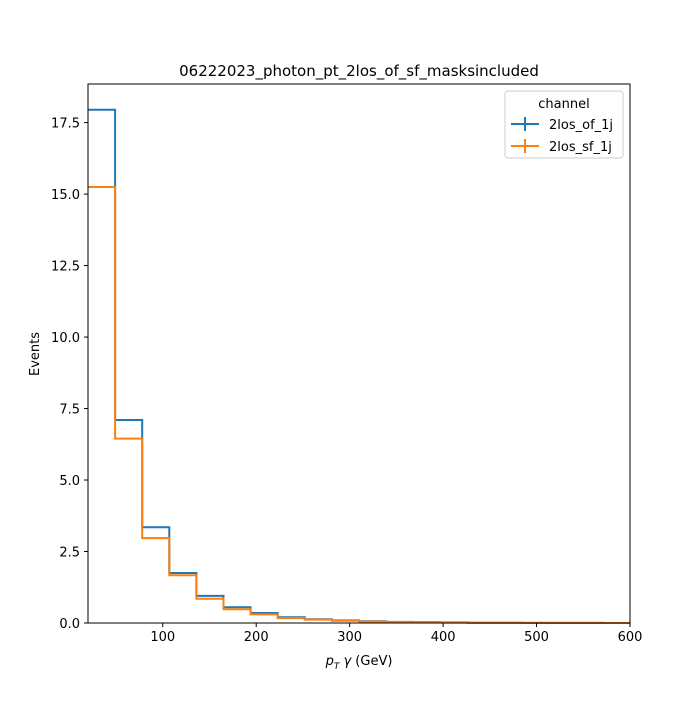  What do you see at coordinates (580, 147) in the screenshot?
I see `legend-label: 2los_sf_1j` at bounding box center [580, 147].